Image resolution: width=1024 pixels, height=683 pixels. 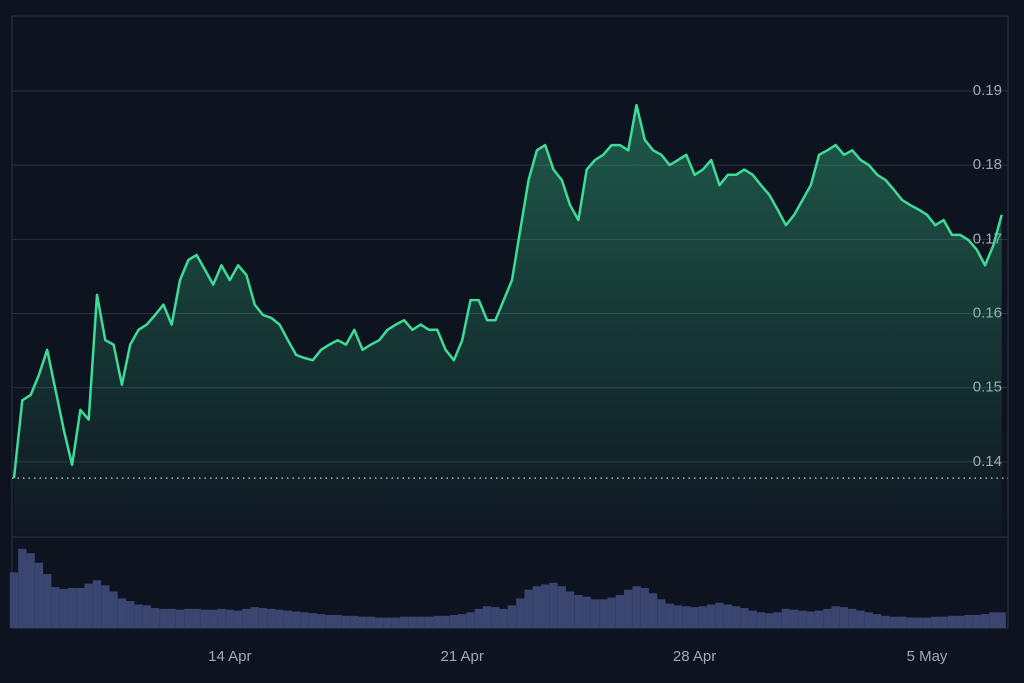 I want to click on x-tick-label: 21 Apr, so click(x=462, y=656).